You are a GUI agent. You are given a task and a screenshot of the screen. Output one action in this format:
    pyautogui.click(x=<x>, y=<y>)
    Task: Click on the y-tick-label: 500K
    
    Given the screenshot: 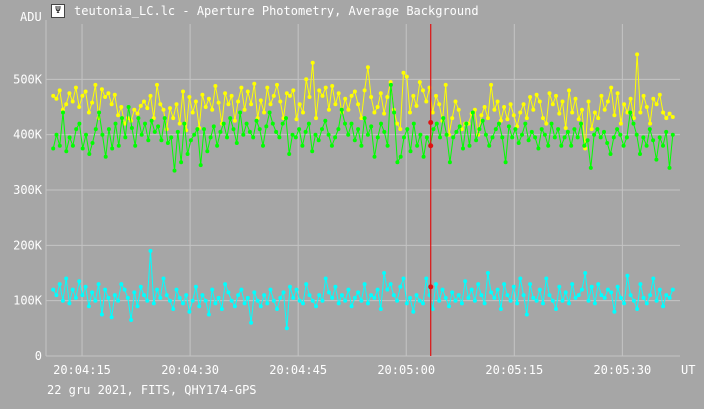 What is the action you would take?
    pyautogui.click(x=28, y=79)
    